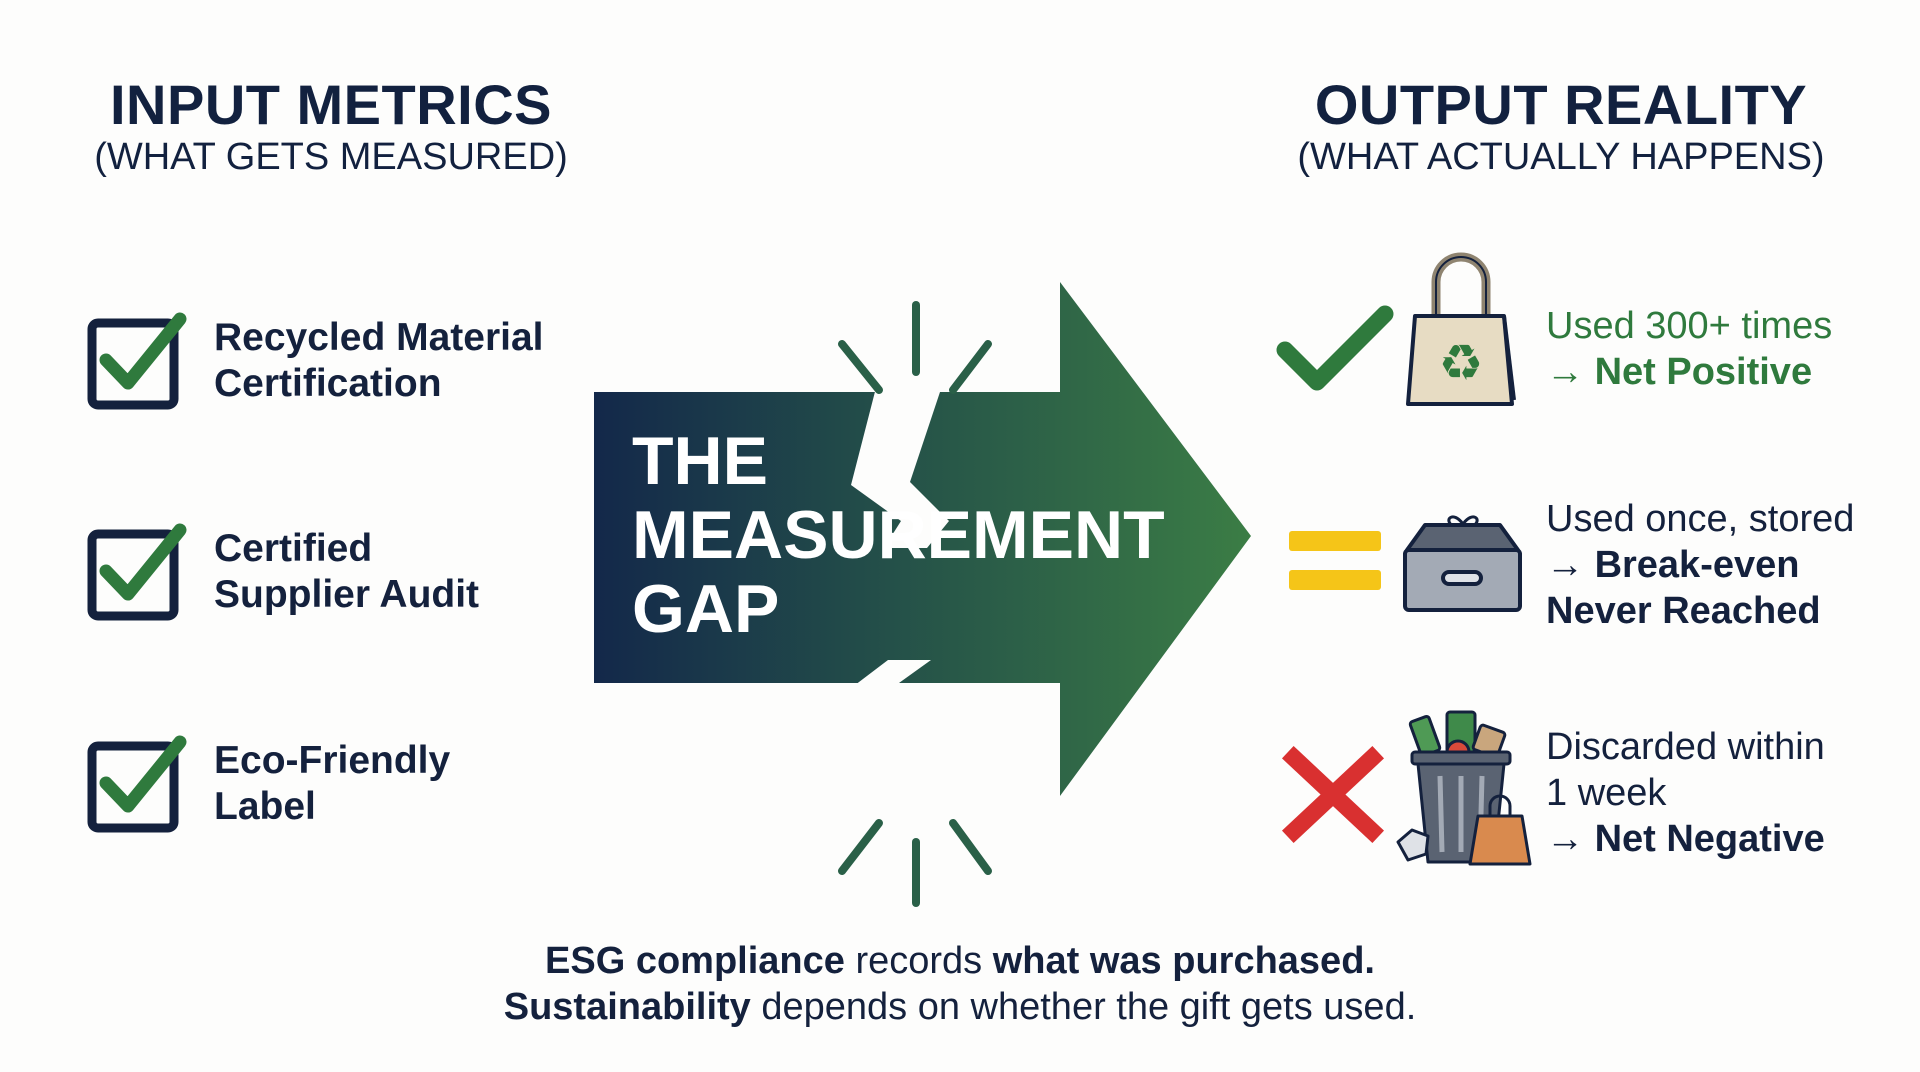  Describe the element at coordinates (1083, 1007) in the screenshot. I see `footer-text: depends on whether the gift gets used.` at that location.